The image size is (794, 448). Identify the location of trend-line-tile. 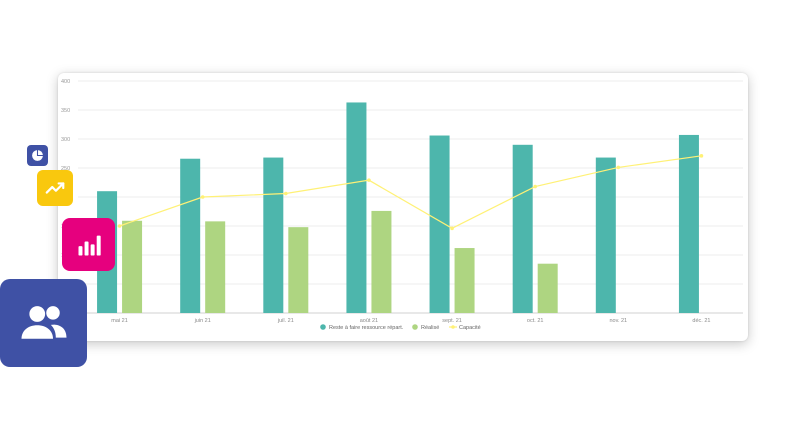
(55, 188).